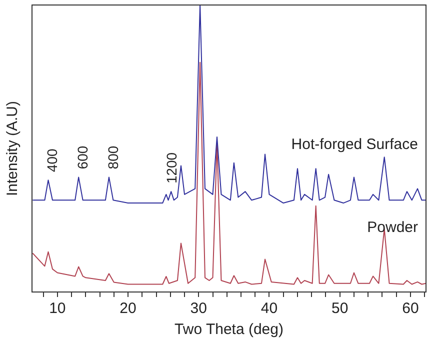  I want to click on x-tick-label: 60, so click(410, 309).